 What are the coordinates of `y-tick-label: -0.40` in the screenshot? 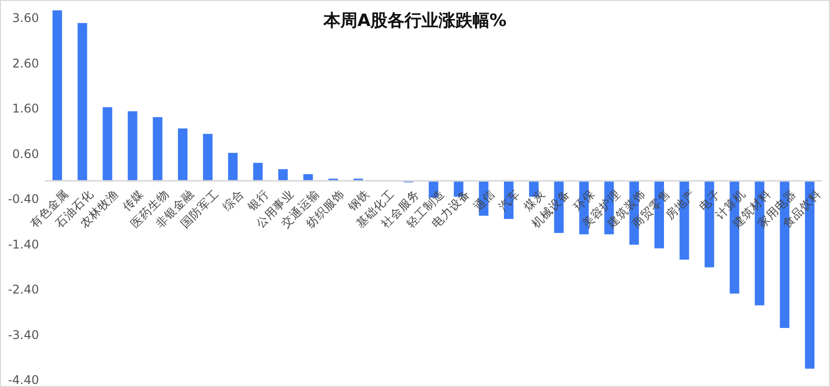 It's located at (23, 199).